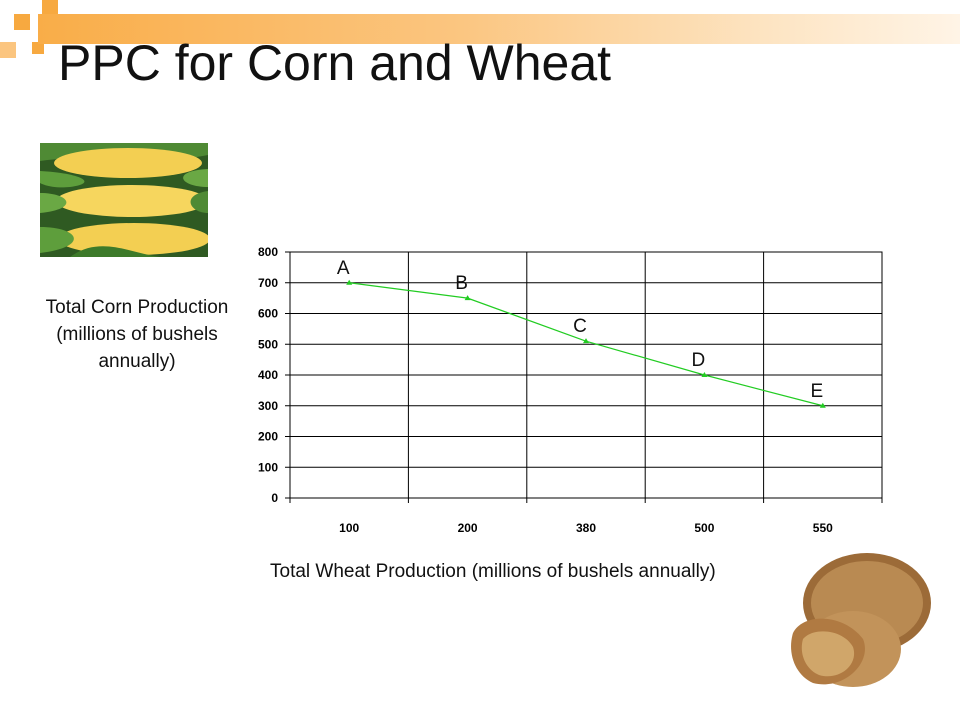  I want to click on y-tick-label: 100, so click(268, 467).